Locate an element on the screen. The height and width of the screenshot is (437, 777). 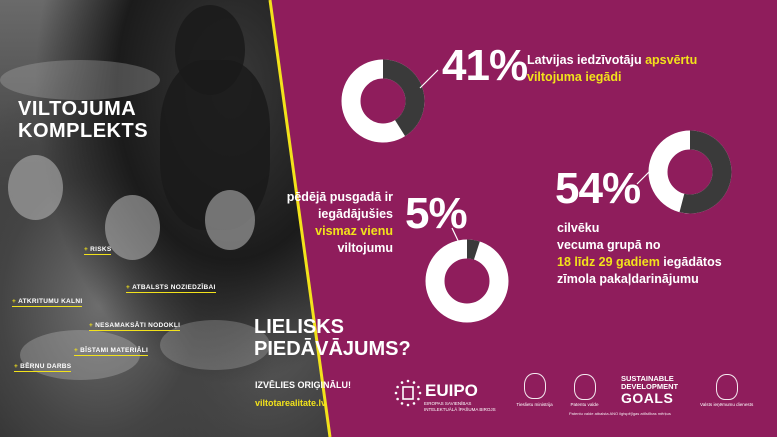
ministry-label: Tieslietu ministrija is located at coordinates (534, 404).